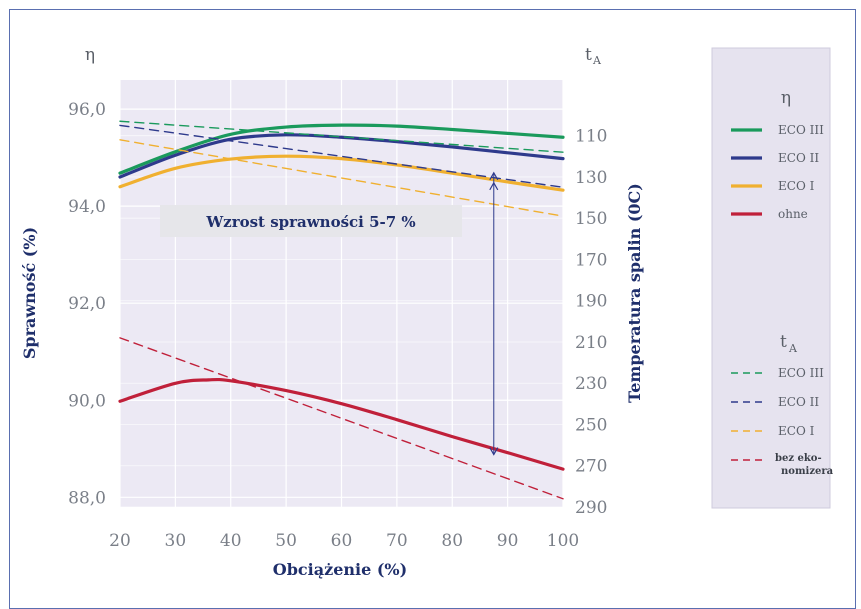 This screenshot has width=861, height=609. I want to click on legend-t: ECO III ECO II ECO I bez eko-nomizera, so click(782, 421).